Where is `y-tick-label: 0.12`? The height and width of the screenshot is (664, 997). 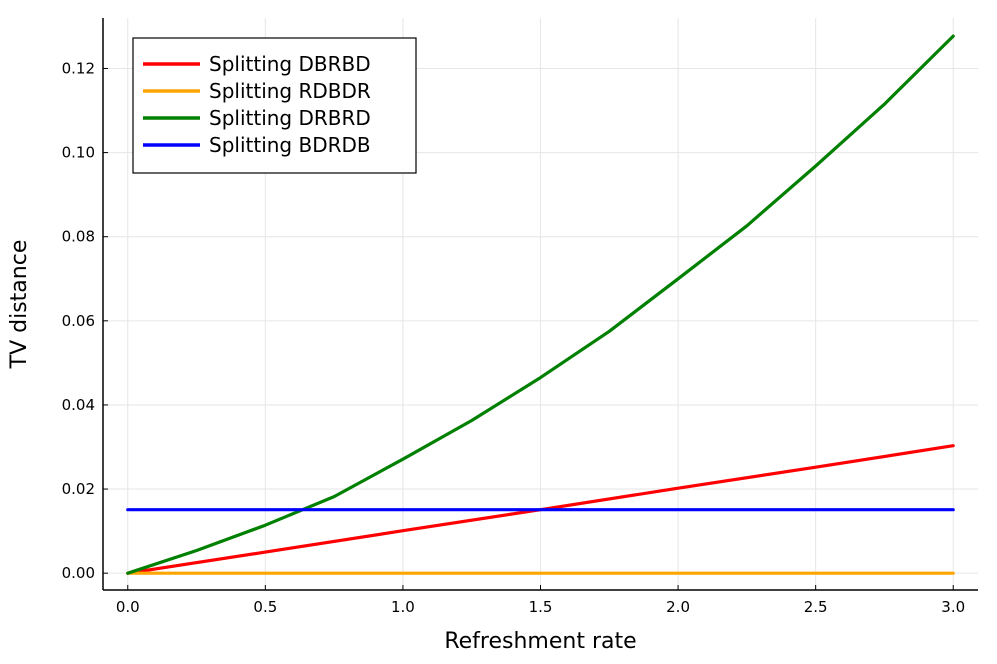 y-tick-label: 0.12 is located at coordinates (78, 68).